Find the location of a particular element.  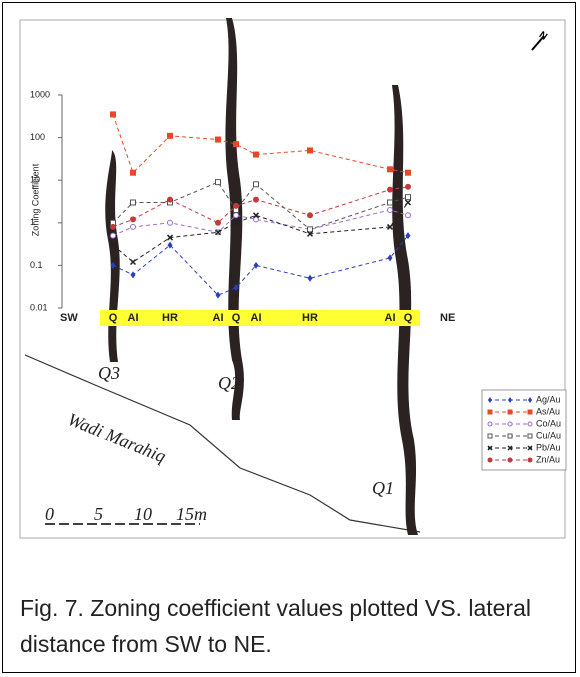

legend-label: As/Au is located at coordinates (548, 411).